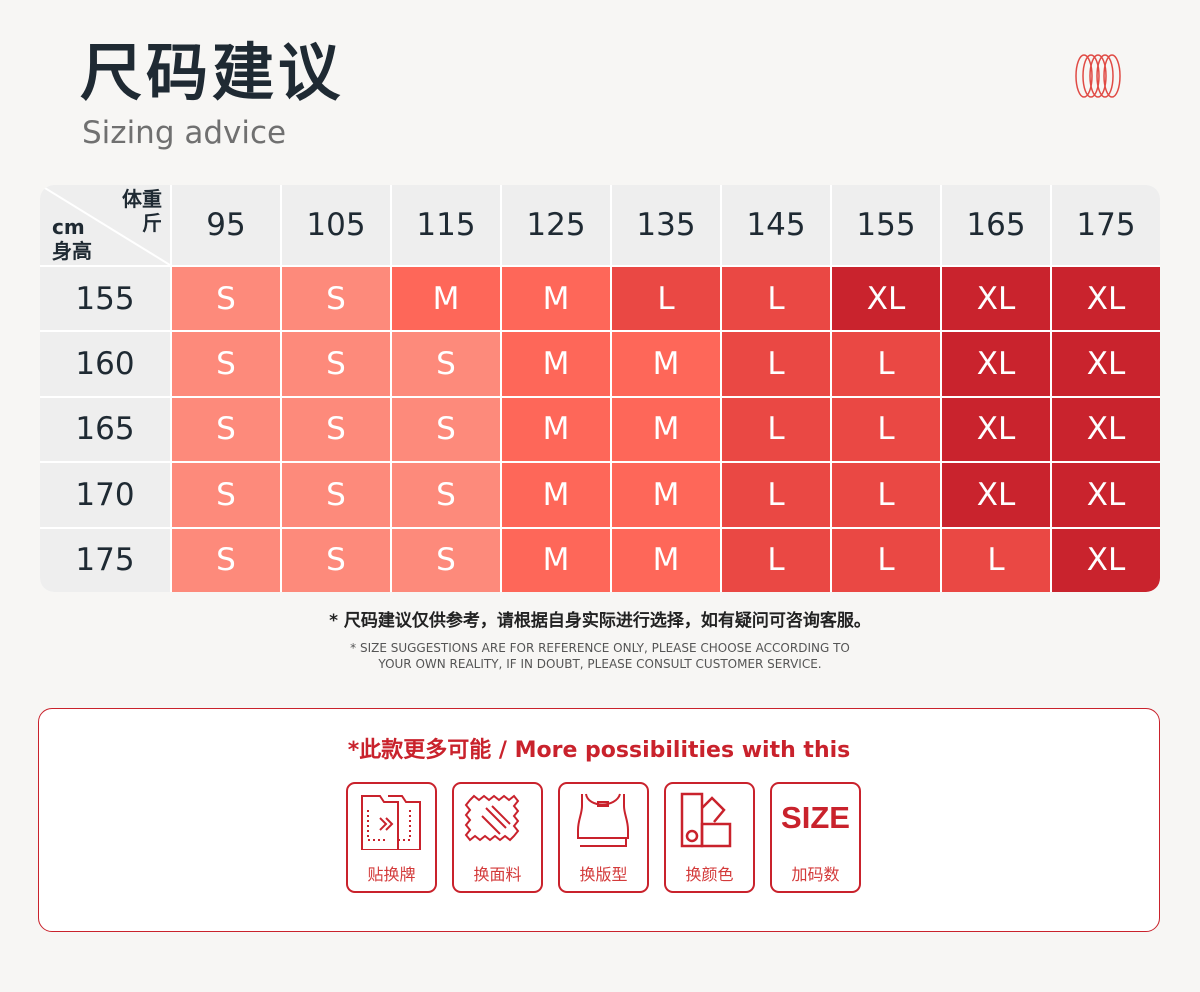 This screenshot has height=992, width=1200. What do you see at coordinates (776, 225) in the screenshot?
I see `weight-header: 145` at bounding box center [776, 225].